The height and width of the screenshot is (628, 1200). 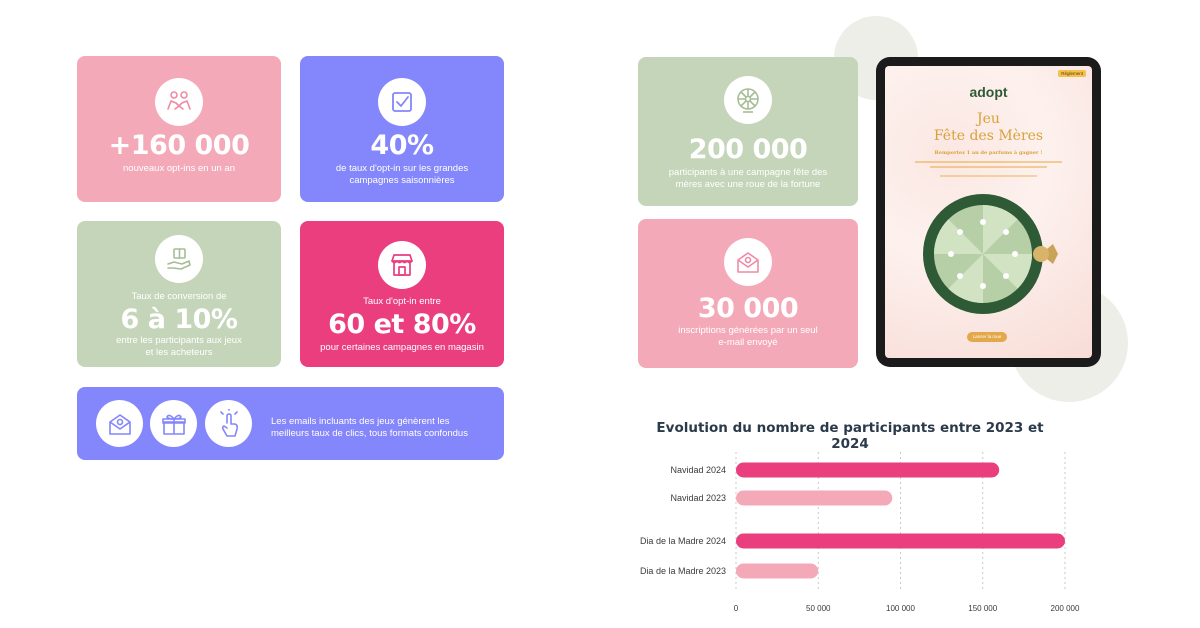 I want to click on gift-hand-icon, so click(x=179, y=259).